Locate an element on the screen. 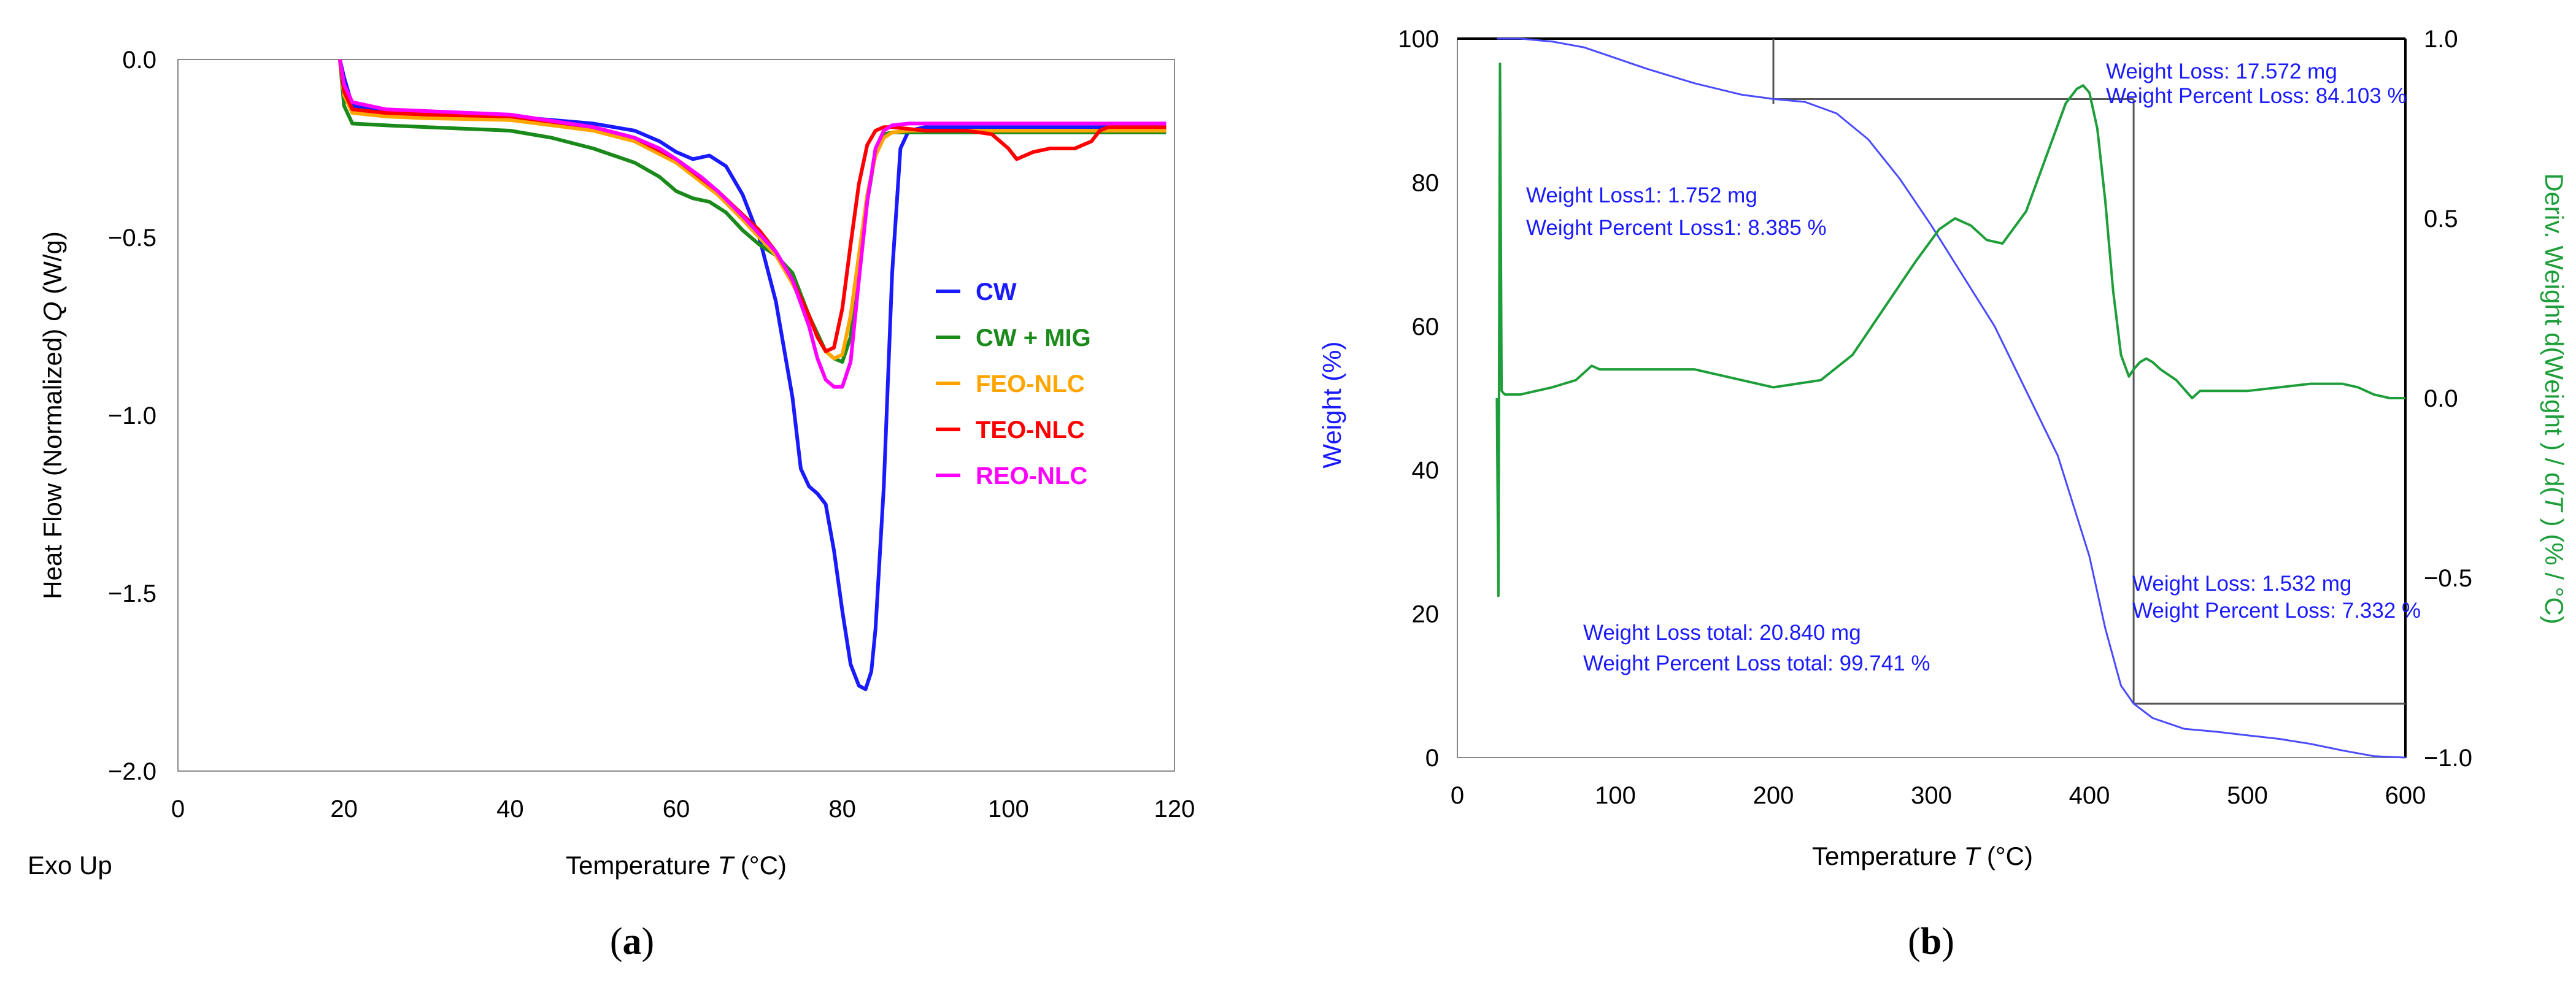  legend-label-feo-nlc: FEO-NLC is located at coordinates (1030, 384).